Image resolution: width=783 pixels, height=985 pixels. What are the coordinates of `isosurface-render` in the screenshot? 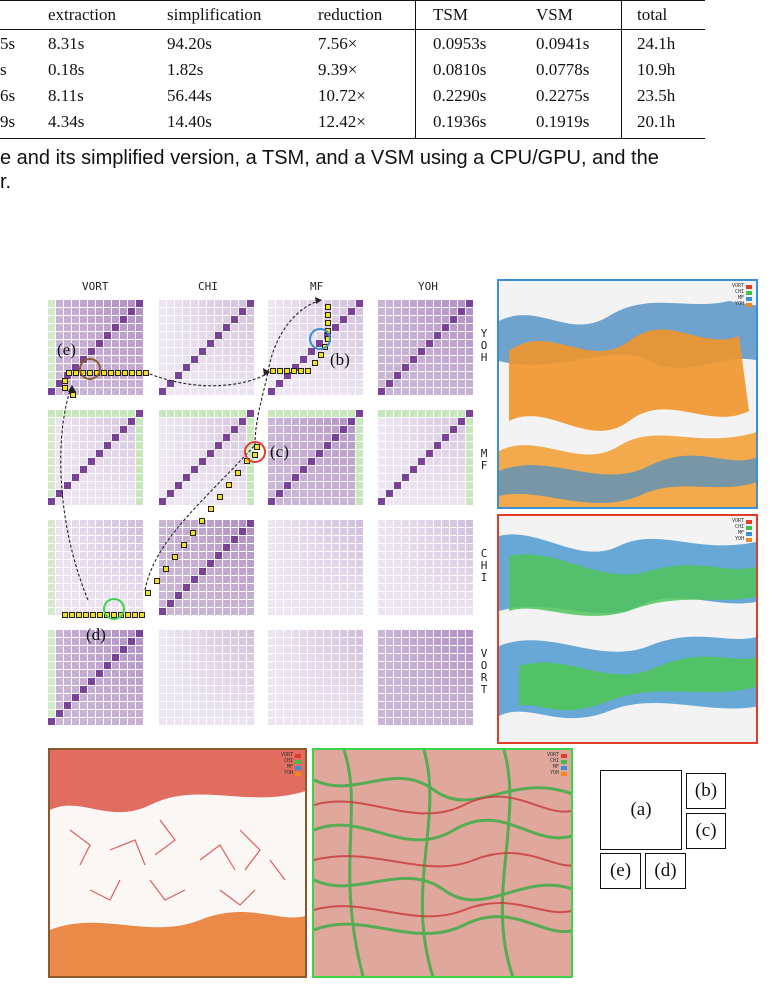 It's located at (627, 404).